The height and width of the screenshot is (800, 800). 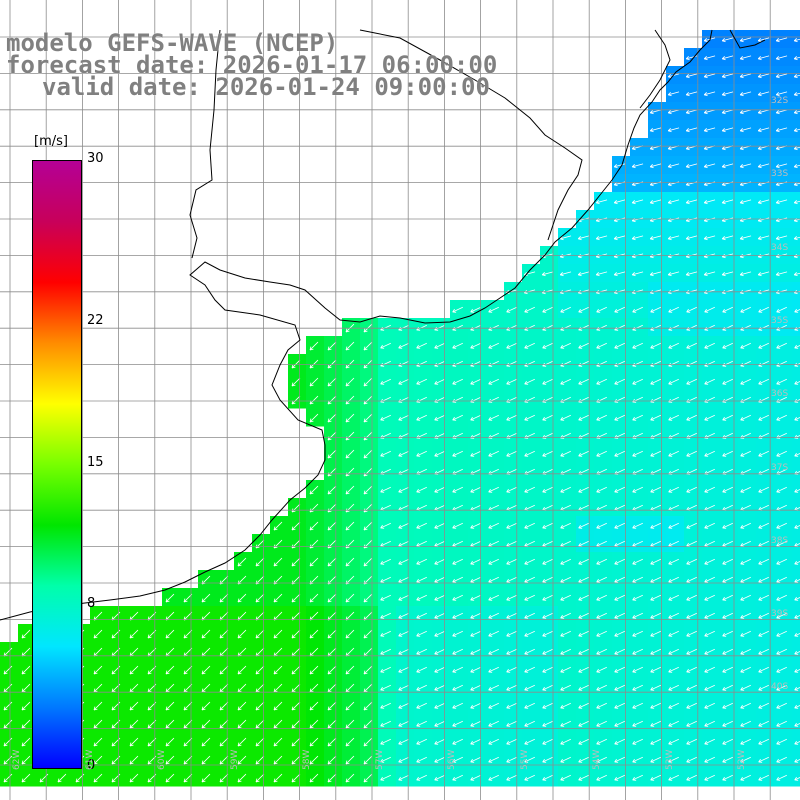 I want to click on colorbar-tick-label: 22, so click(x=95, y=320).